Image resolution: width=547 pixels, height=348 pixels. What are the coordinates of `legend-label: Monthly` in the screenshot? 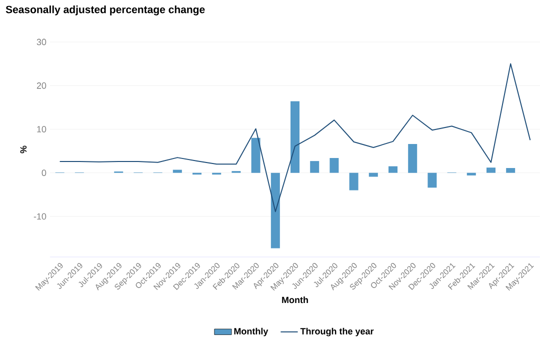 It's located at (251, 332).